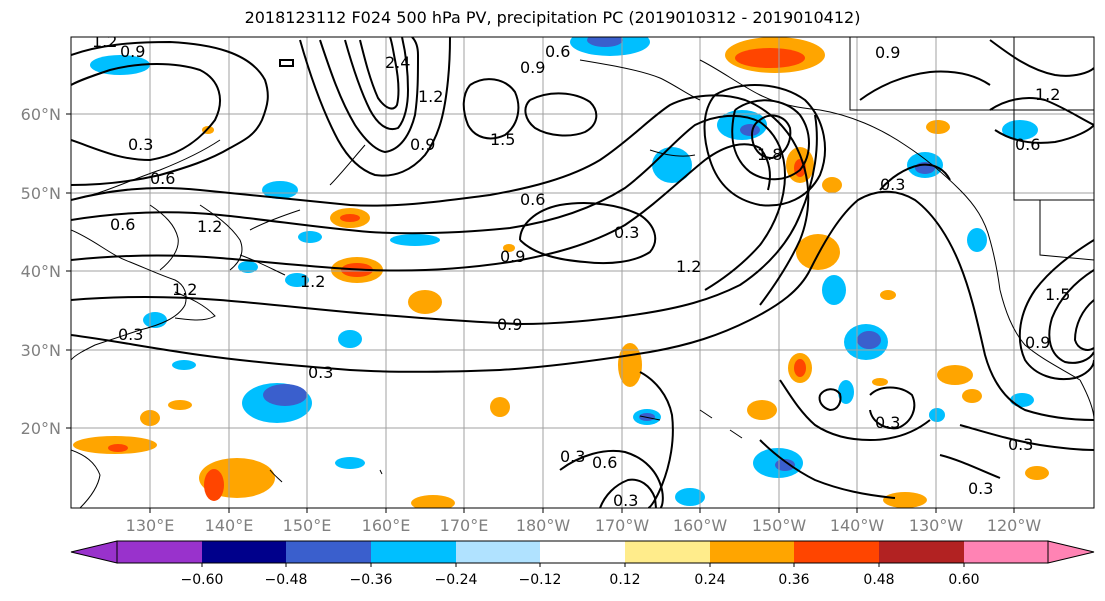  What do you see at coordinates (41, 271) in the screenshot?
I see `lat-label: 40°N` at bounding box center [41, 271].